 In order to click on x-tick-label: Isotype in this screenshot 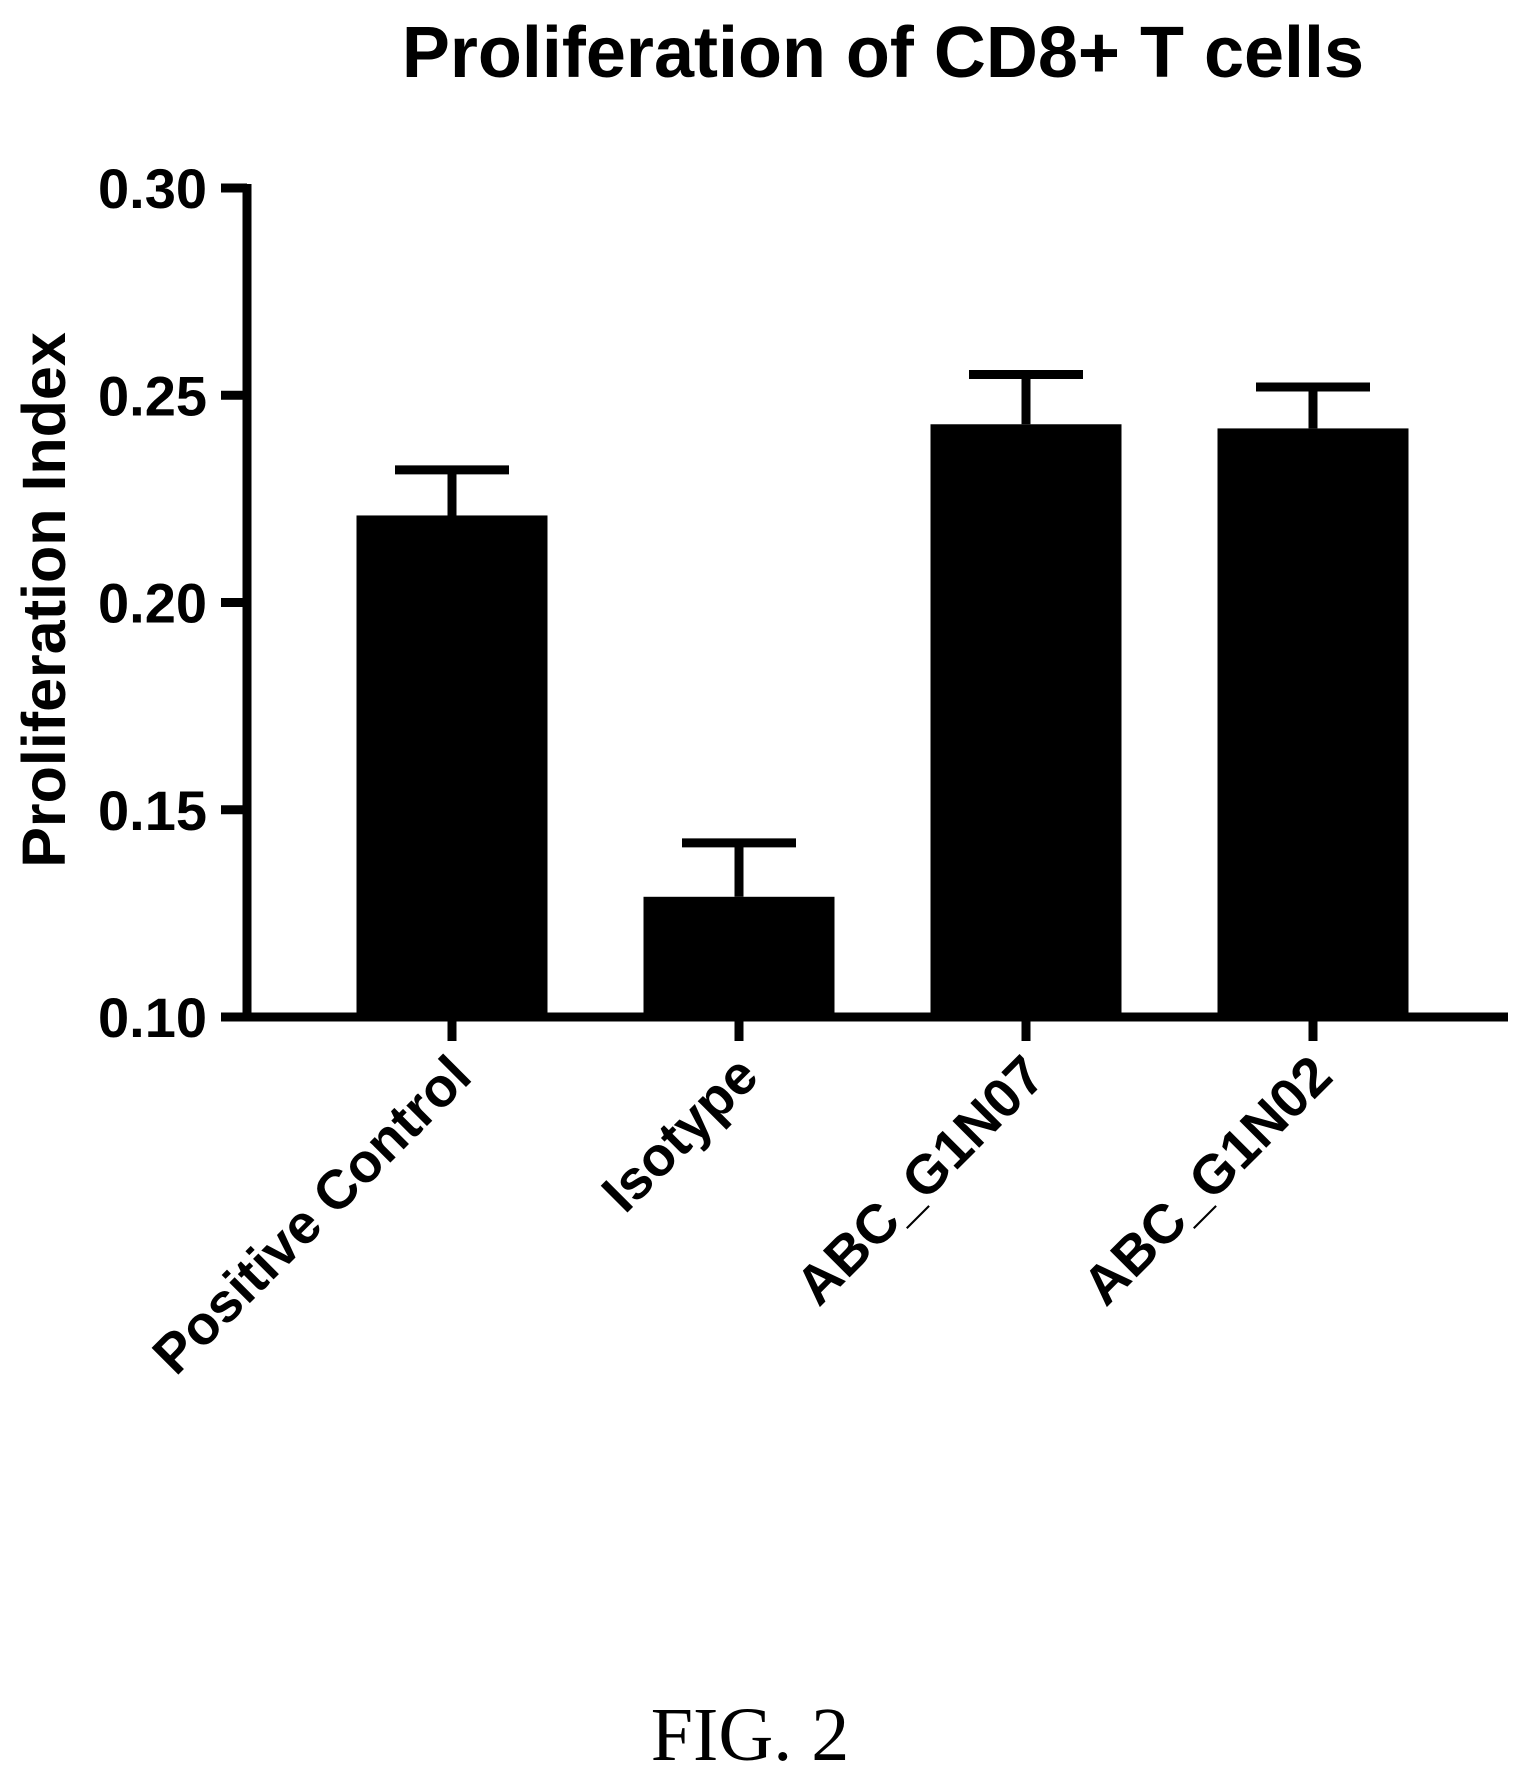, I will do `click(679, 1134)`.